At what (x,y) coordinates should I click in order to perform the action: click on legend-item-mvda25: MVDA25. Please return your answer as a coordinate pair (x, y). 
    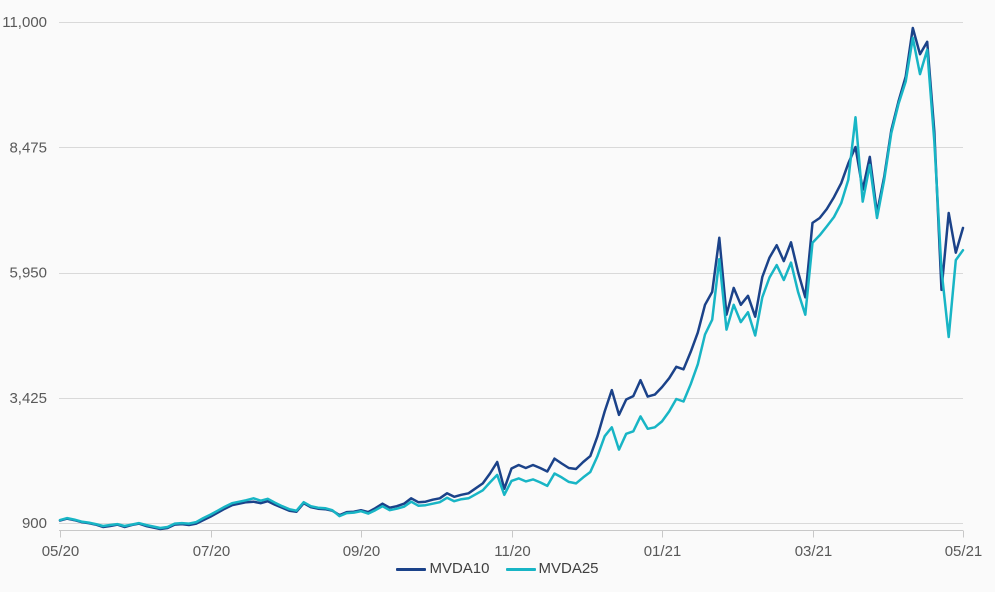
    Looking at the image, I should click on (552, 569).